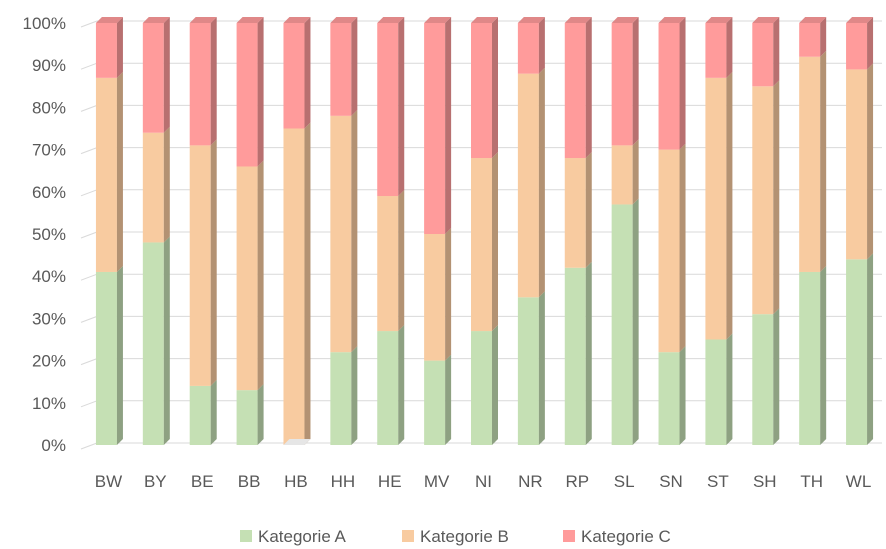 The image size is (886, 549). I want to click on x-tick-label-bb: BB, so click(249, 481).